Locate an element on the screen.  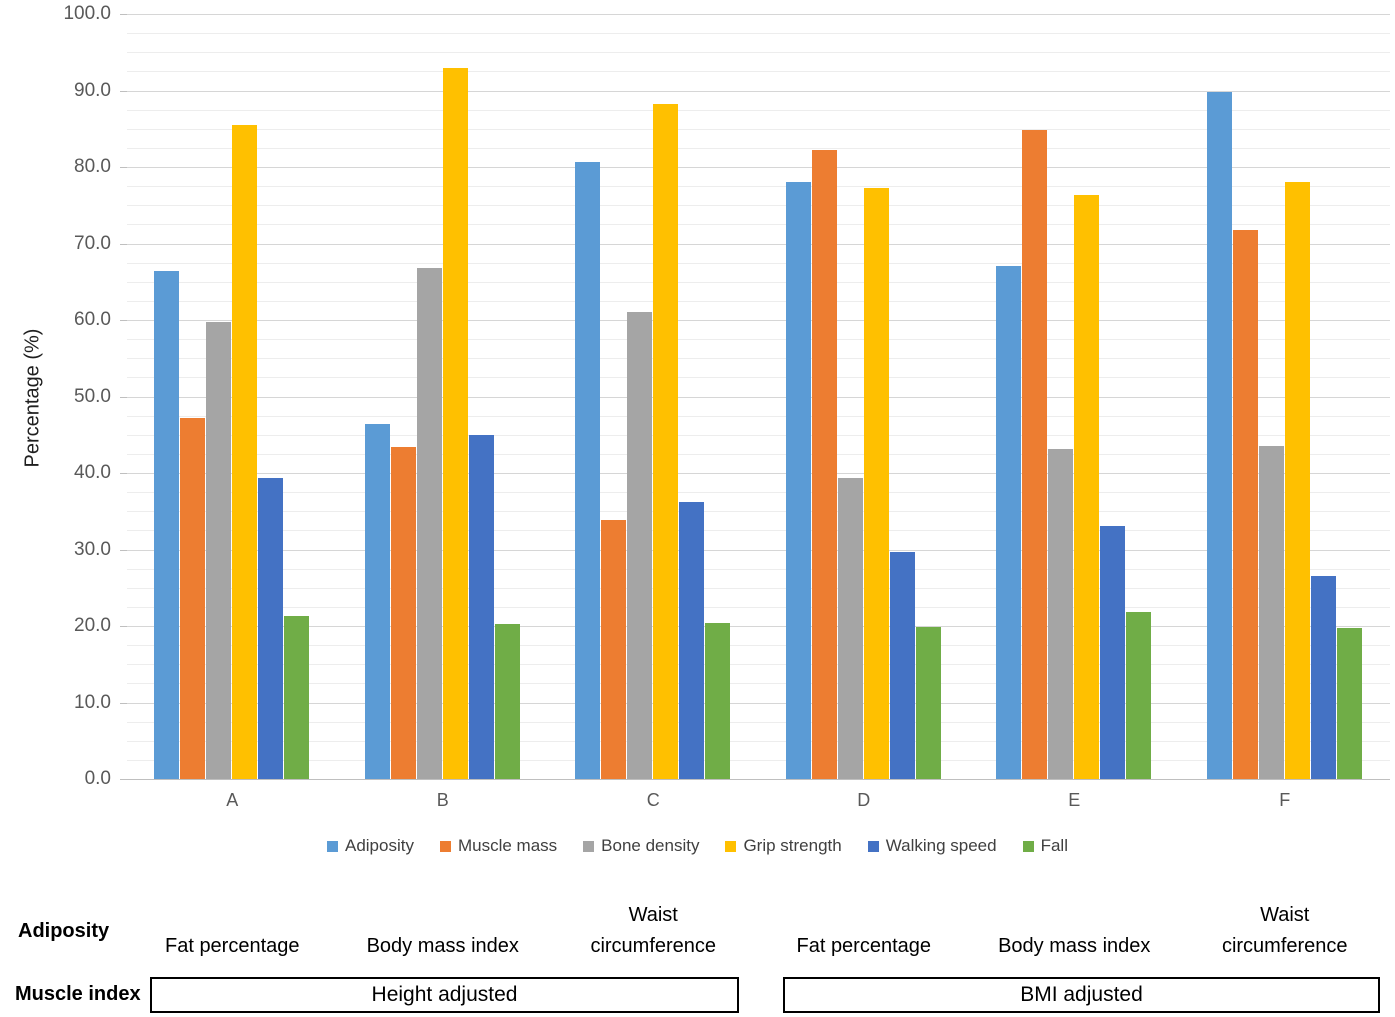
adiposity-label-C: Waist circumference is located at coordinates (653, 930).